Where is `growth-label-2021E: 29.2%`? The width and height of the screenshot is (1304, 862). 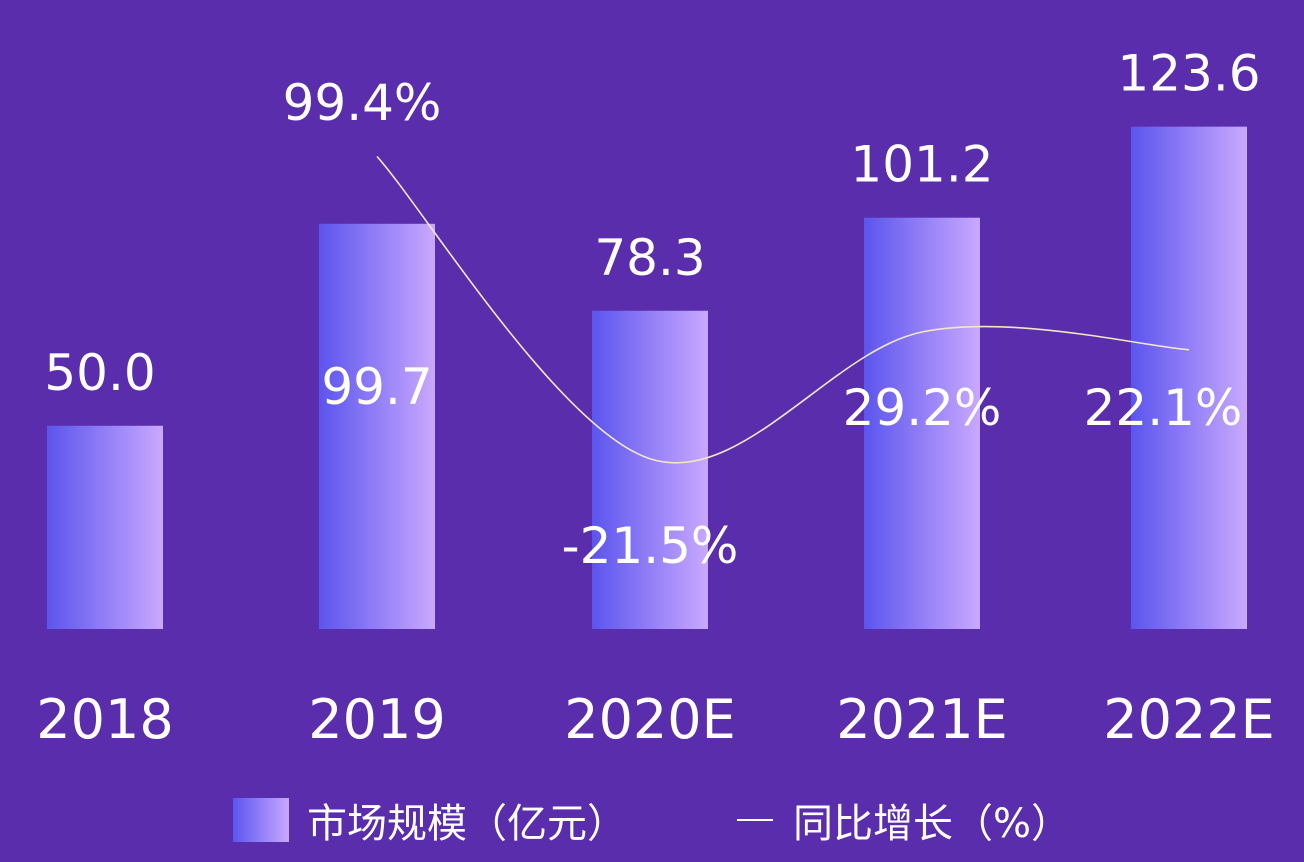 growth-label-2021E: 29.2% is located at coordinates (922, 408).